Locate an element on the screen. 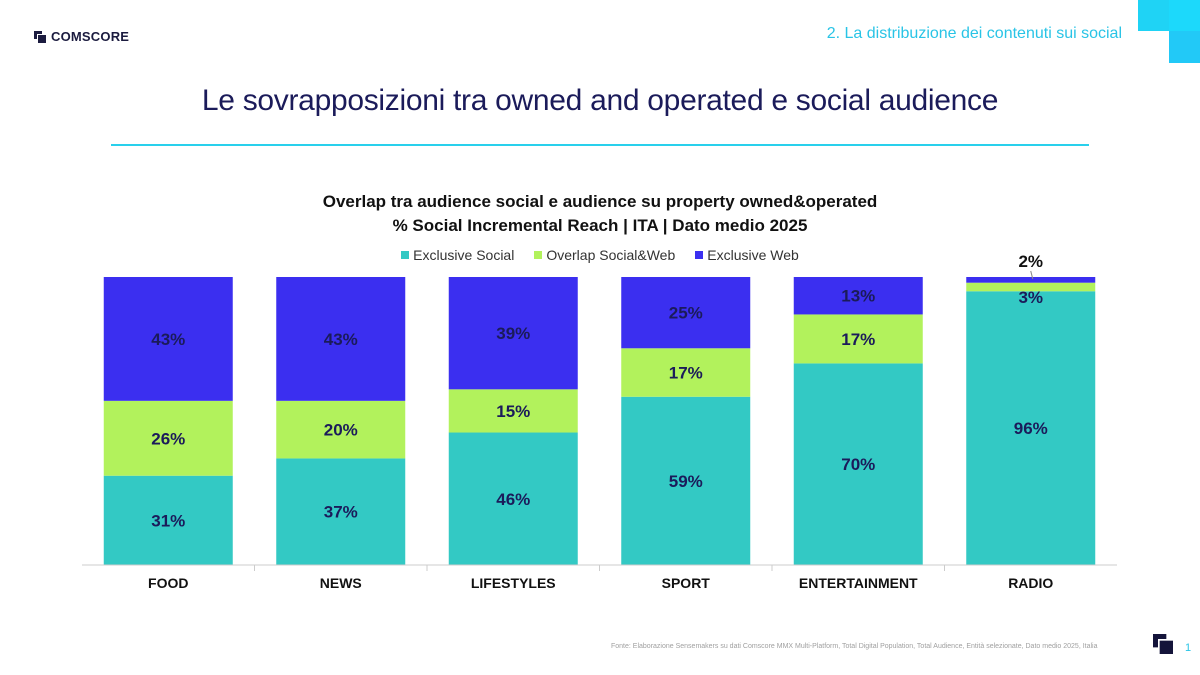 This screenshot has width=1200, height=675. data-label: 59% is located at coordinates (686, 481).